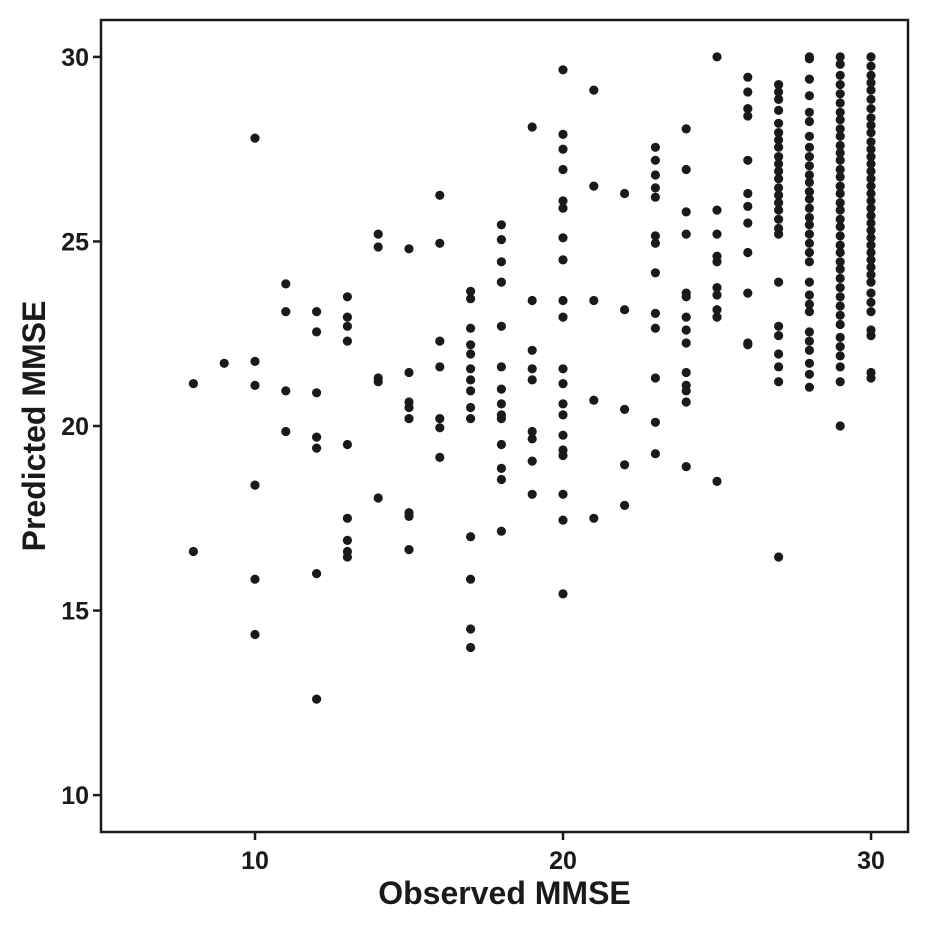 The height and width of the screenshot is (925, 932). I want to click on x-axis: 10 20 30, so click(563, 853).